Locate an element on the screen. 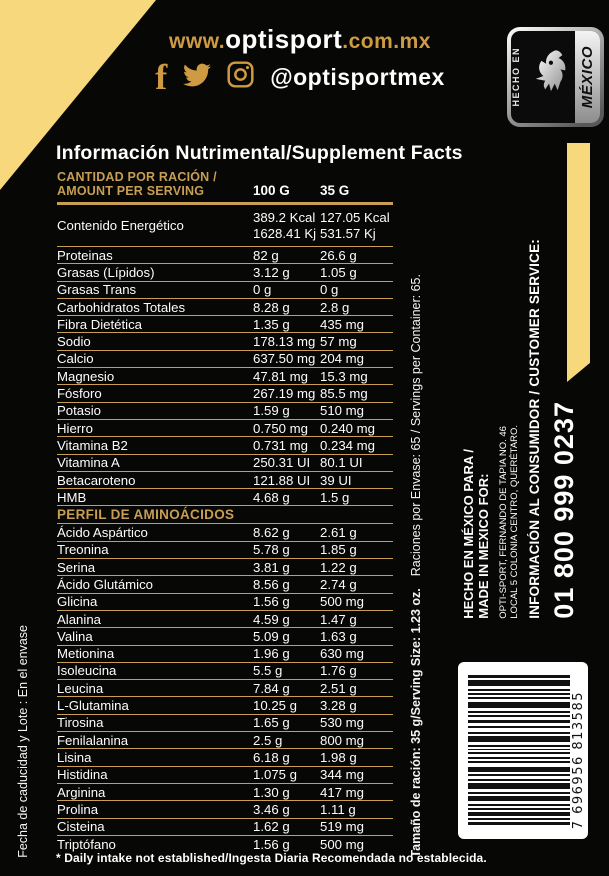 The width and height of the screenshot is (609, 876). table-row: Treonina 5.78 g 1.85 g is located at coordinates (225, 551).